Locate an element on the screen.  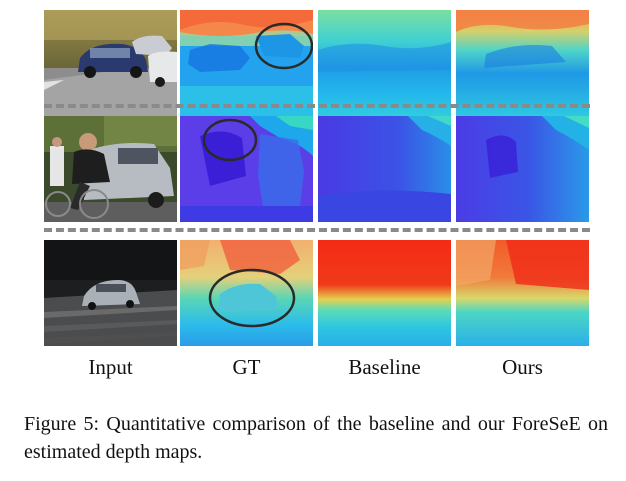
row1-ours-depth is located at coordinates (522, 63).